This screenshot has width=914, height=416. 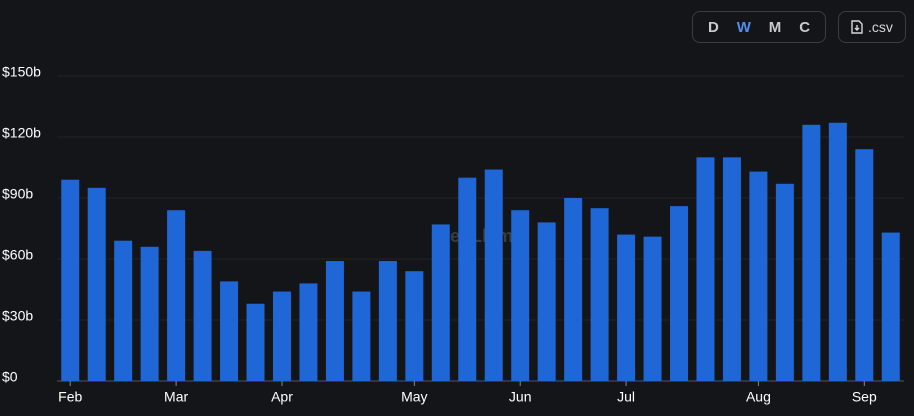 I want to click on interval-button: D, so click(x=713, y=27).